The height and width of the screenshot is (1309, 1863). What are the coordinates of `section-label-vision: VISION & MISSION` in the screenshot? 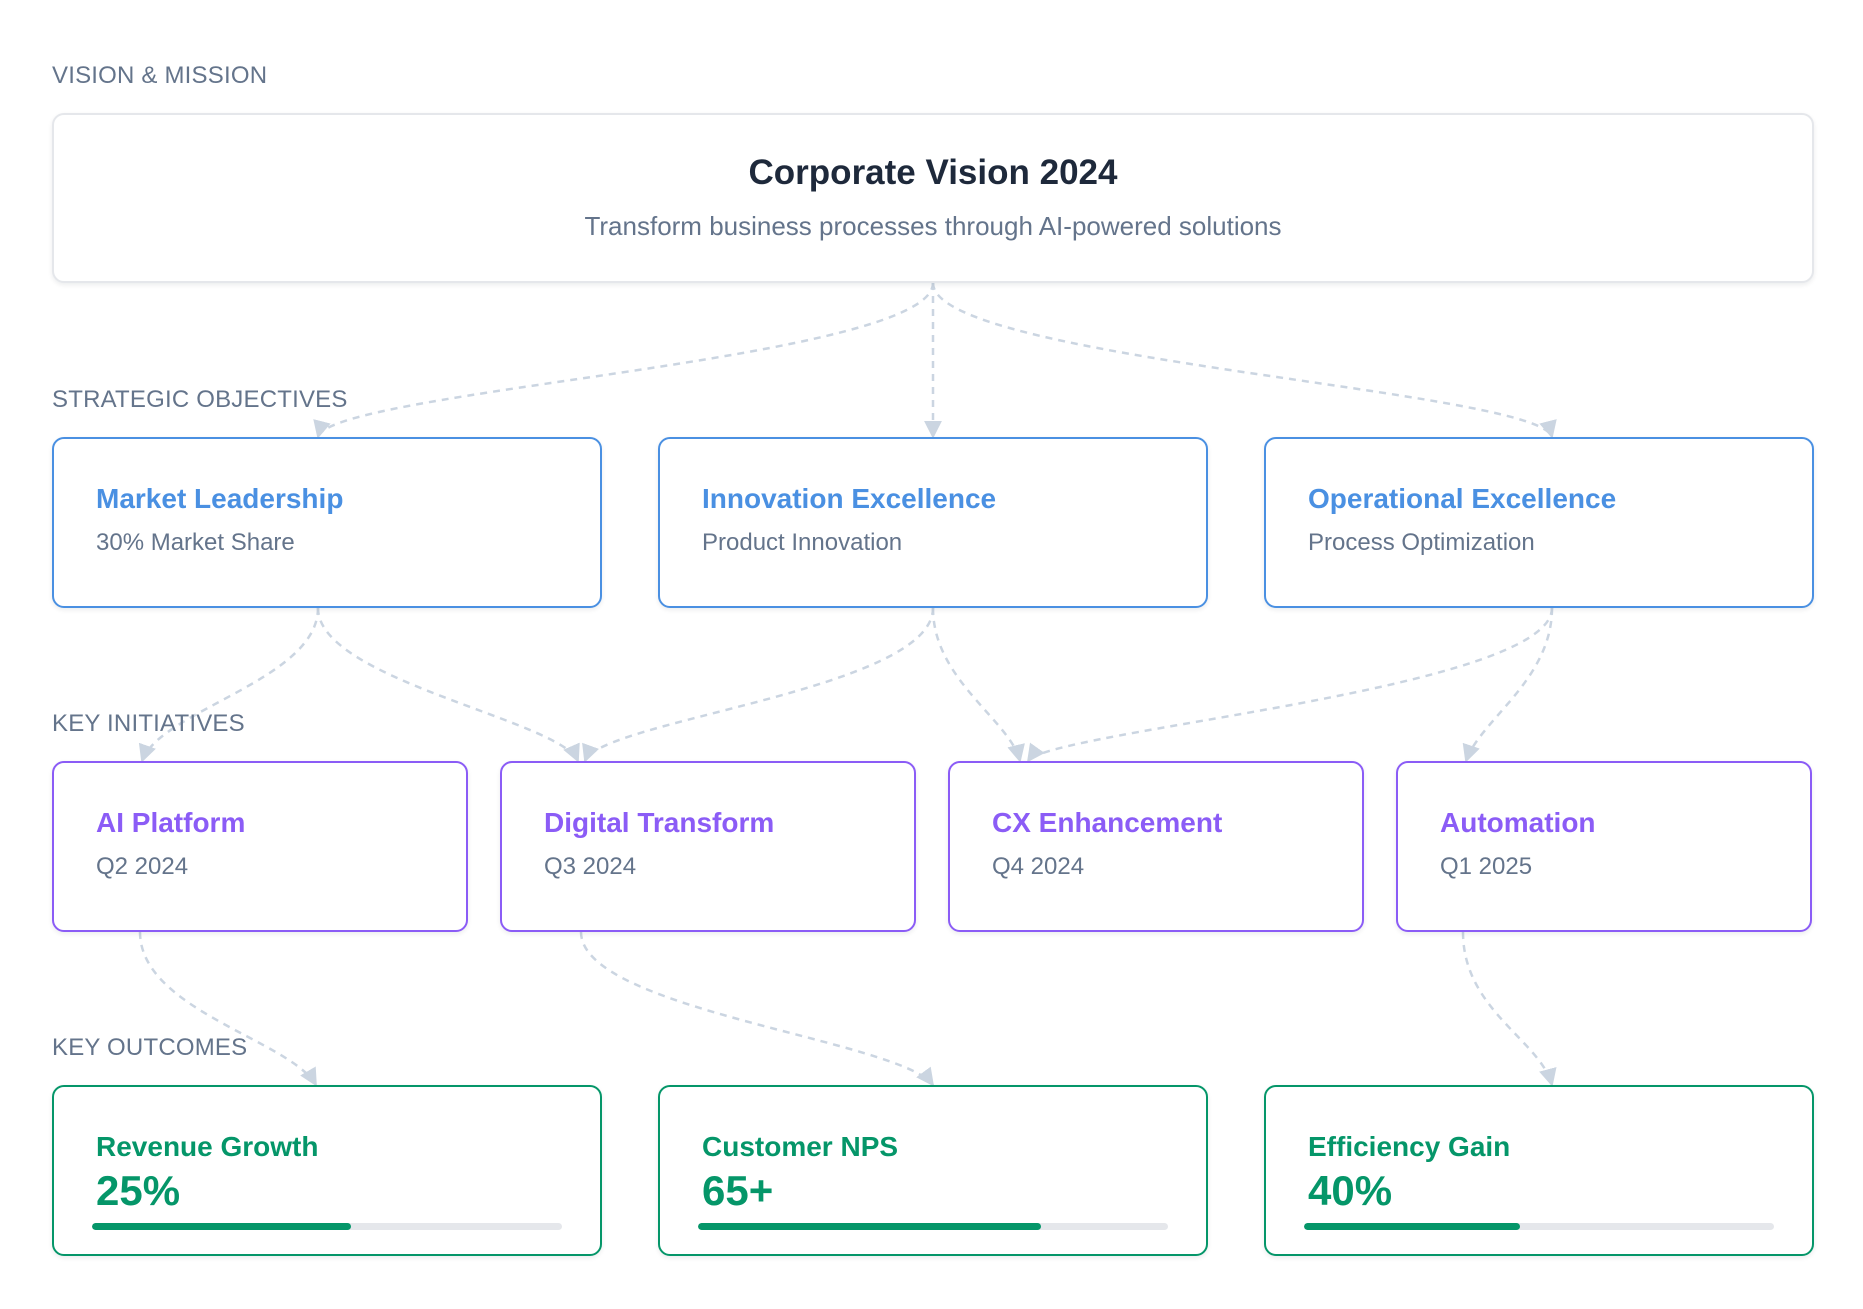 It's located at (160, 75).